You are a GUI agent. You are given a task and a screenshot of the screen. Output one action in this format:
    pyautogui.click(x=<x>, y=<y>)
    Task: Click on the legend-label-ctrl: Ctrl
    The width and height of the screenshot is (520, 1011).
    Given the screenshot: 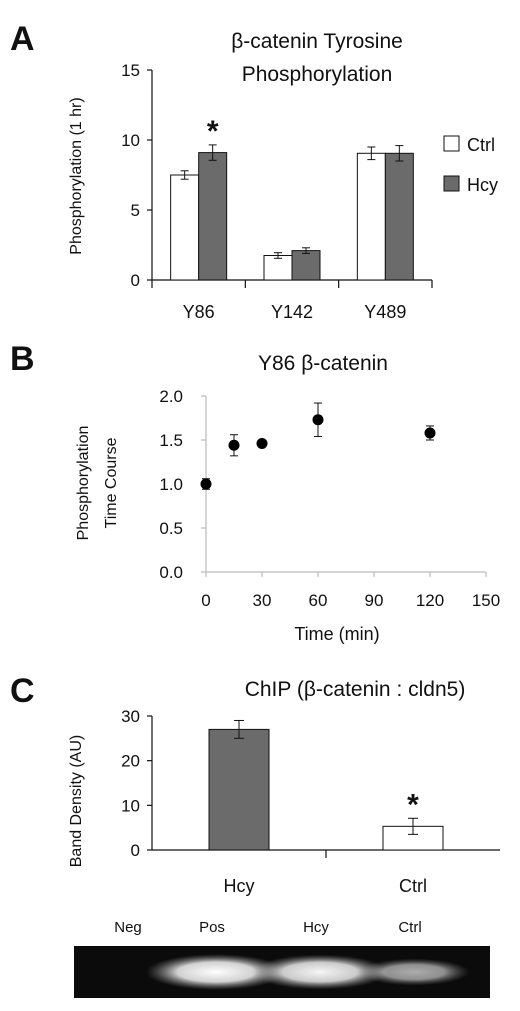 What is the action you would take?
    pyautogui.click(x=481, y=145)
    